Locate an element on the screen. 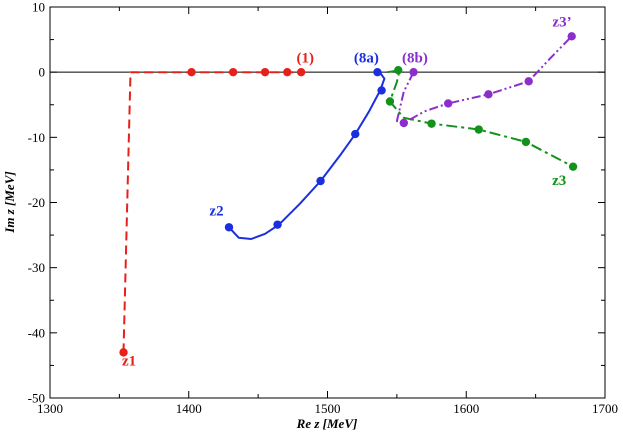 The width and height of the screenshot is (623, 436). series-annotation: (8b) is located at coordinates (415, 58).